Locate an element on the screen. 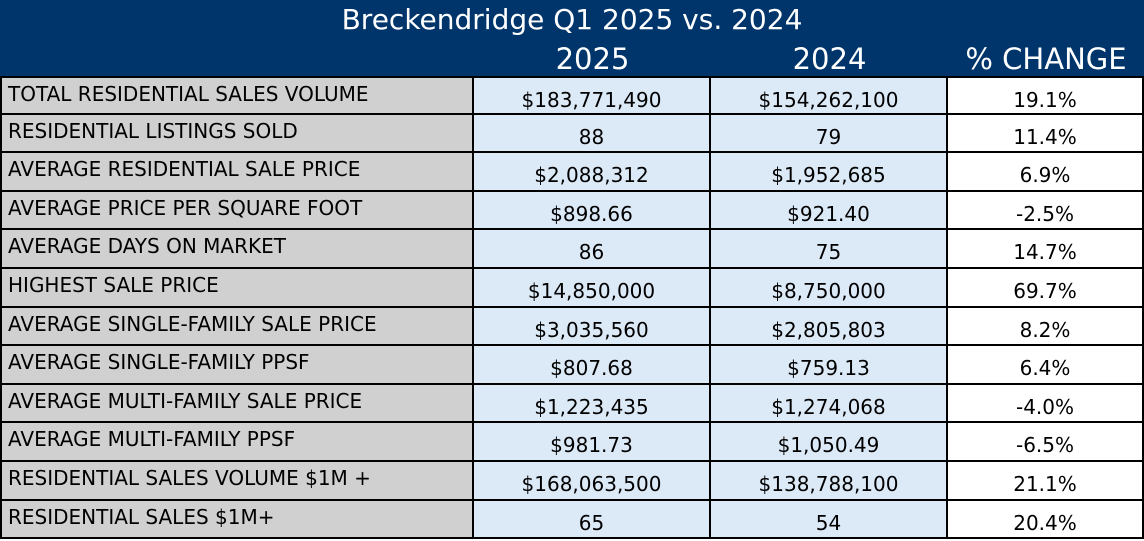 Image resolution: width=1144 pixels, height=541 pixels. table-row: RESIDENTIAL SALES $1M+ 65 54 20.4% is located at coordinates (572, 520).